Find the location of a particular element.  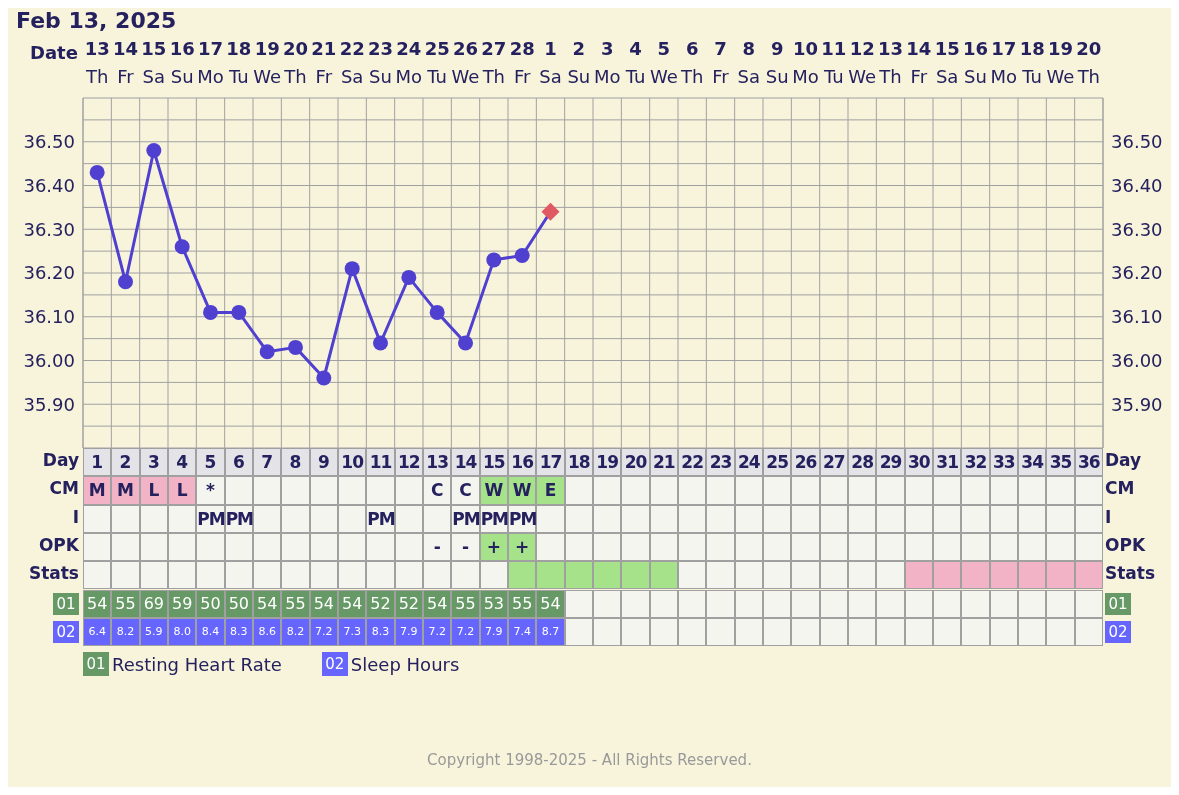

text: 25 is located at coordinates (777, 462).